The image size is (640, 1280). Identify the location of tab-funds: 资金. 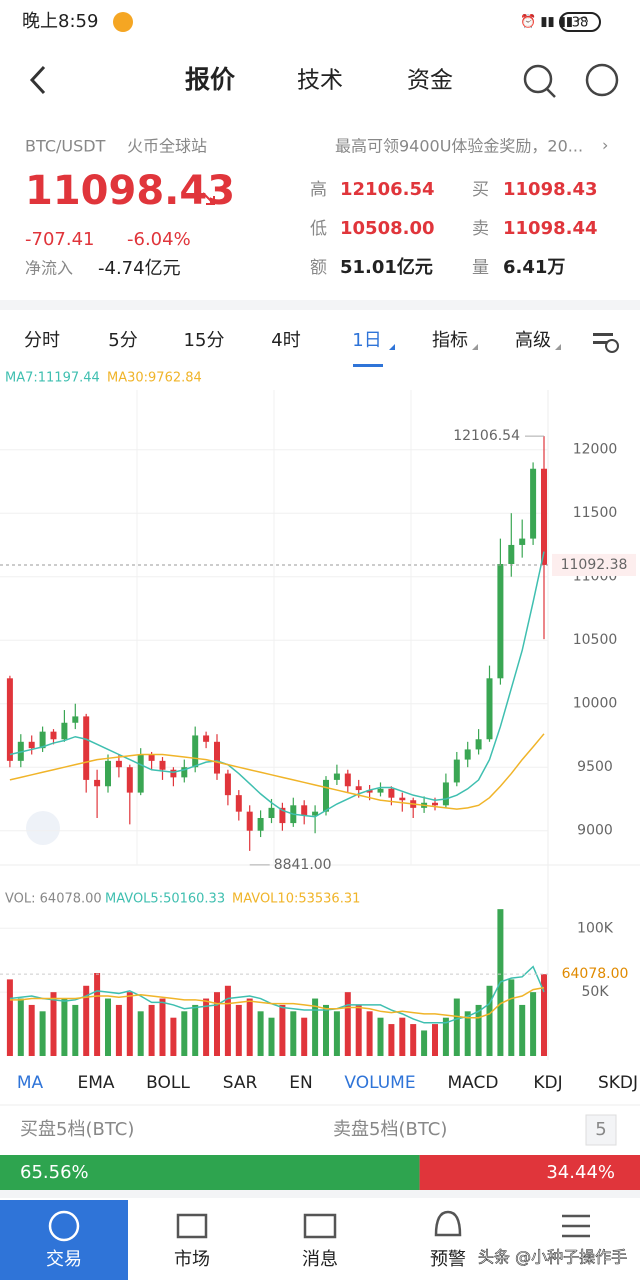
(430, 81).